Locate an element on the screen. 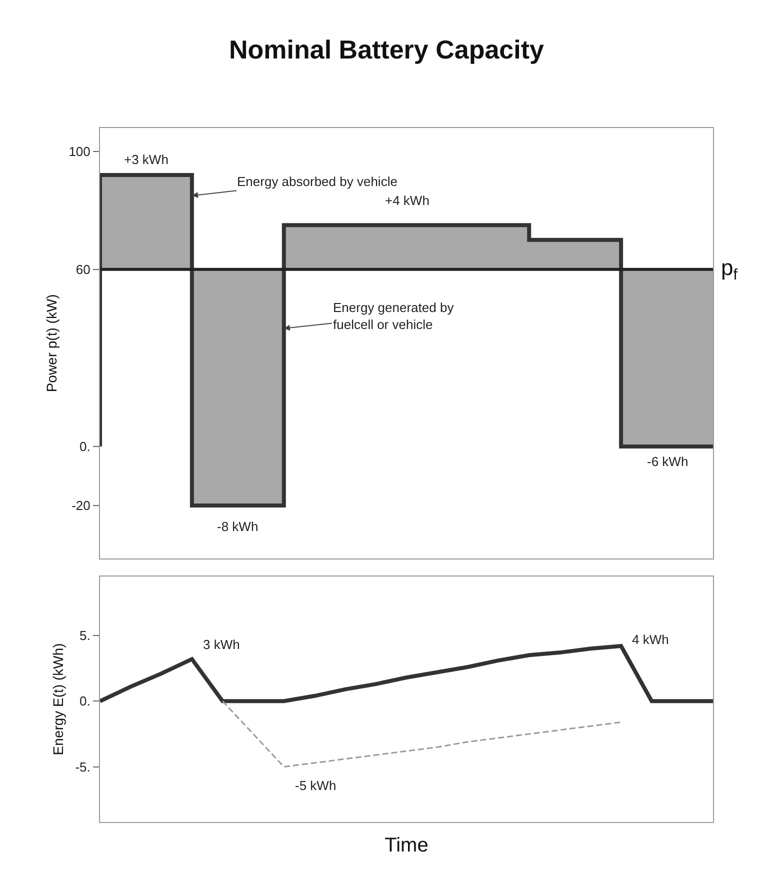 The width and height of the screenshot is (773, 892). y-tick-label: 100 is located at coordinates (79, 151).